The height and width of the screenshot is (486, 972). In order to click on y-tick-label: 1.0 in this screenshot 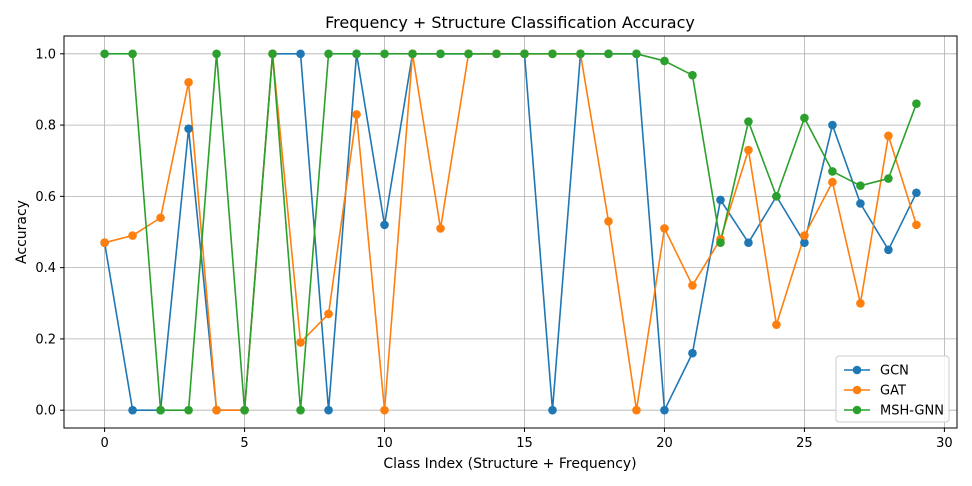, I will do `click(45, 54)`.